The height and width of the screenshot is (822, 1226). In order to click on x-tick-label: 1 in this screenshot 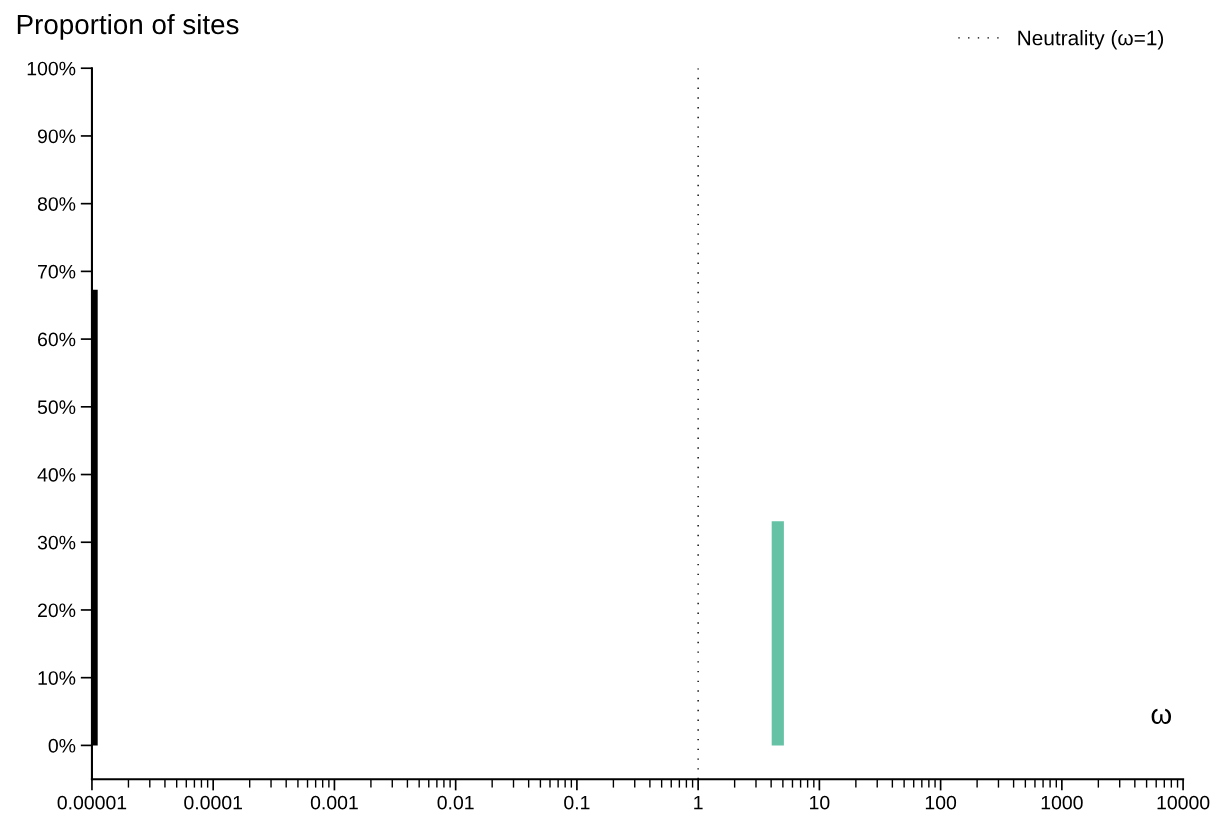, I will do `click(698, 802)`.